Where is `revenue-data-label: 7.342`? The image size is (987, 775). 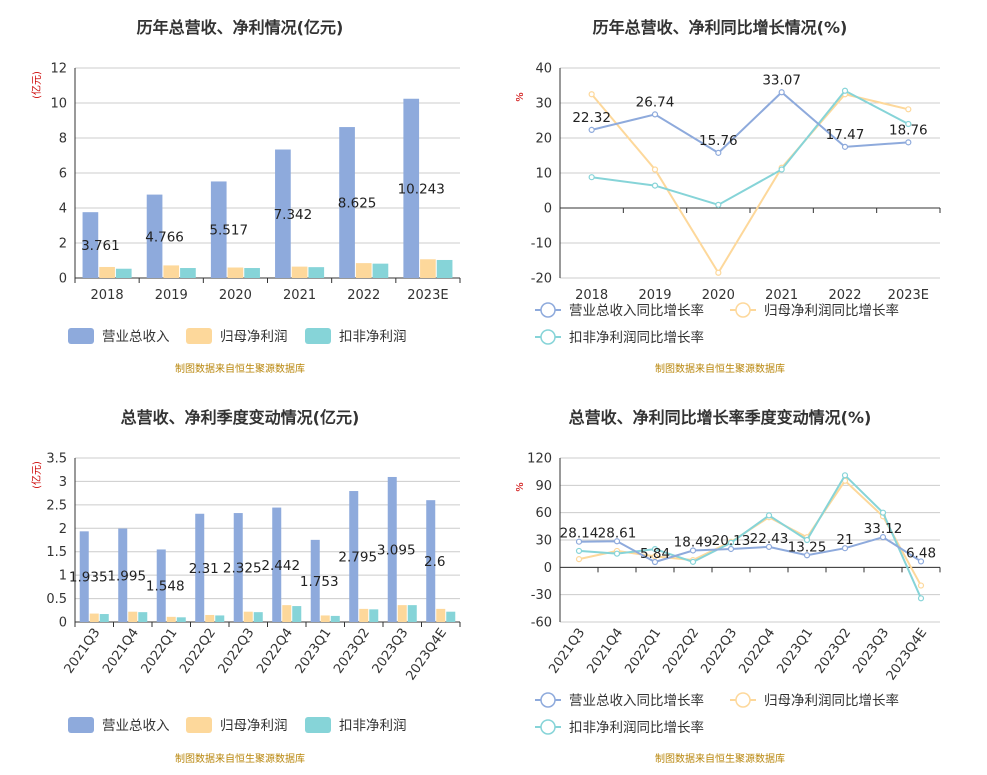
revenue-data-label: 7.342 is located at coordinates (293, 215).